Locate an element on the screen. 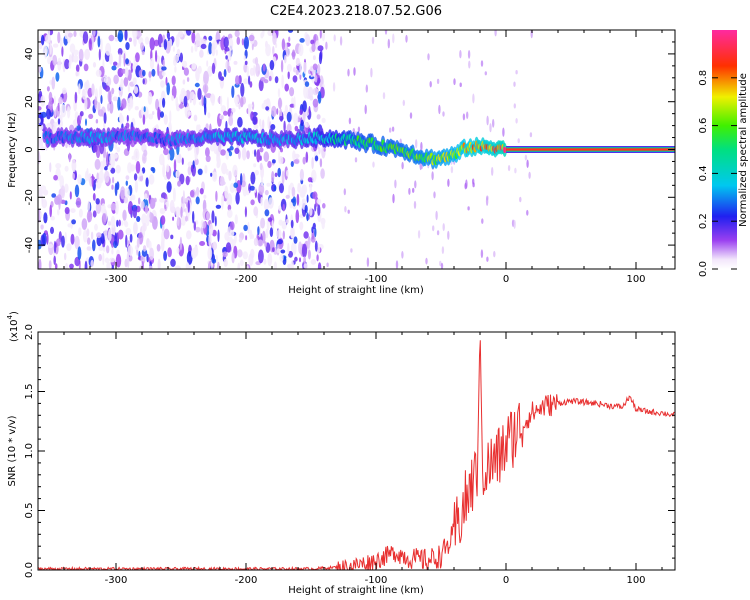 The image size is (750, 600). spectrogram-x-tick-label: -200 is located at coordinates (246, 279).